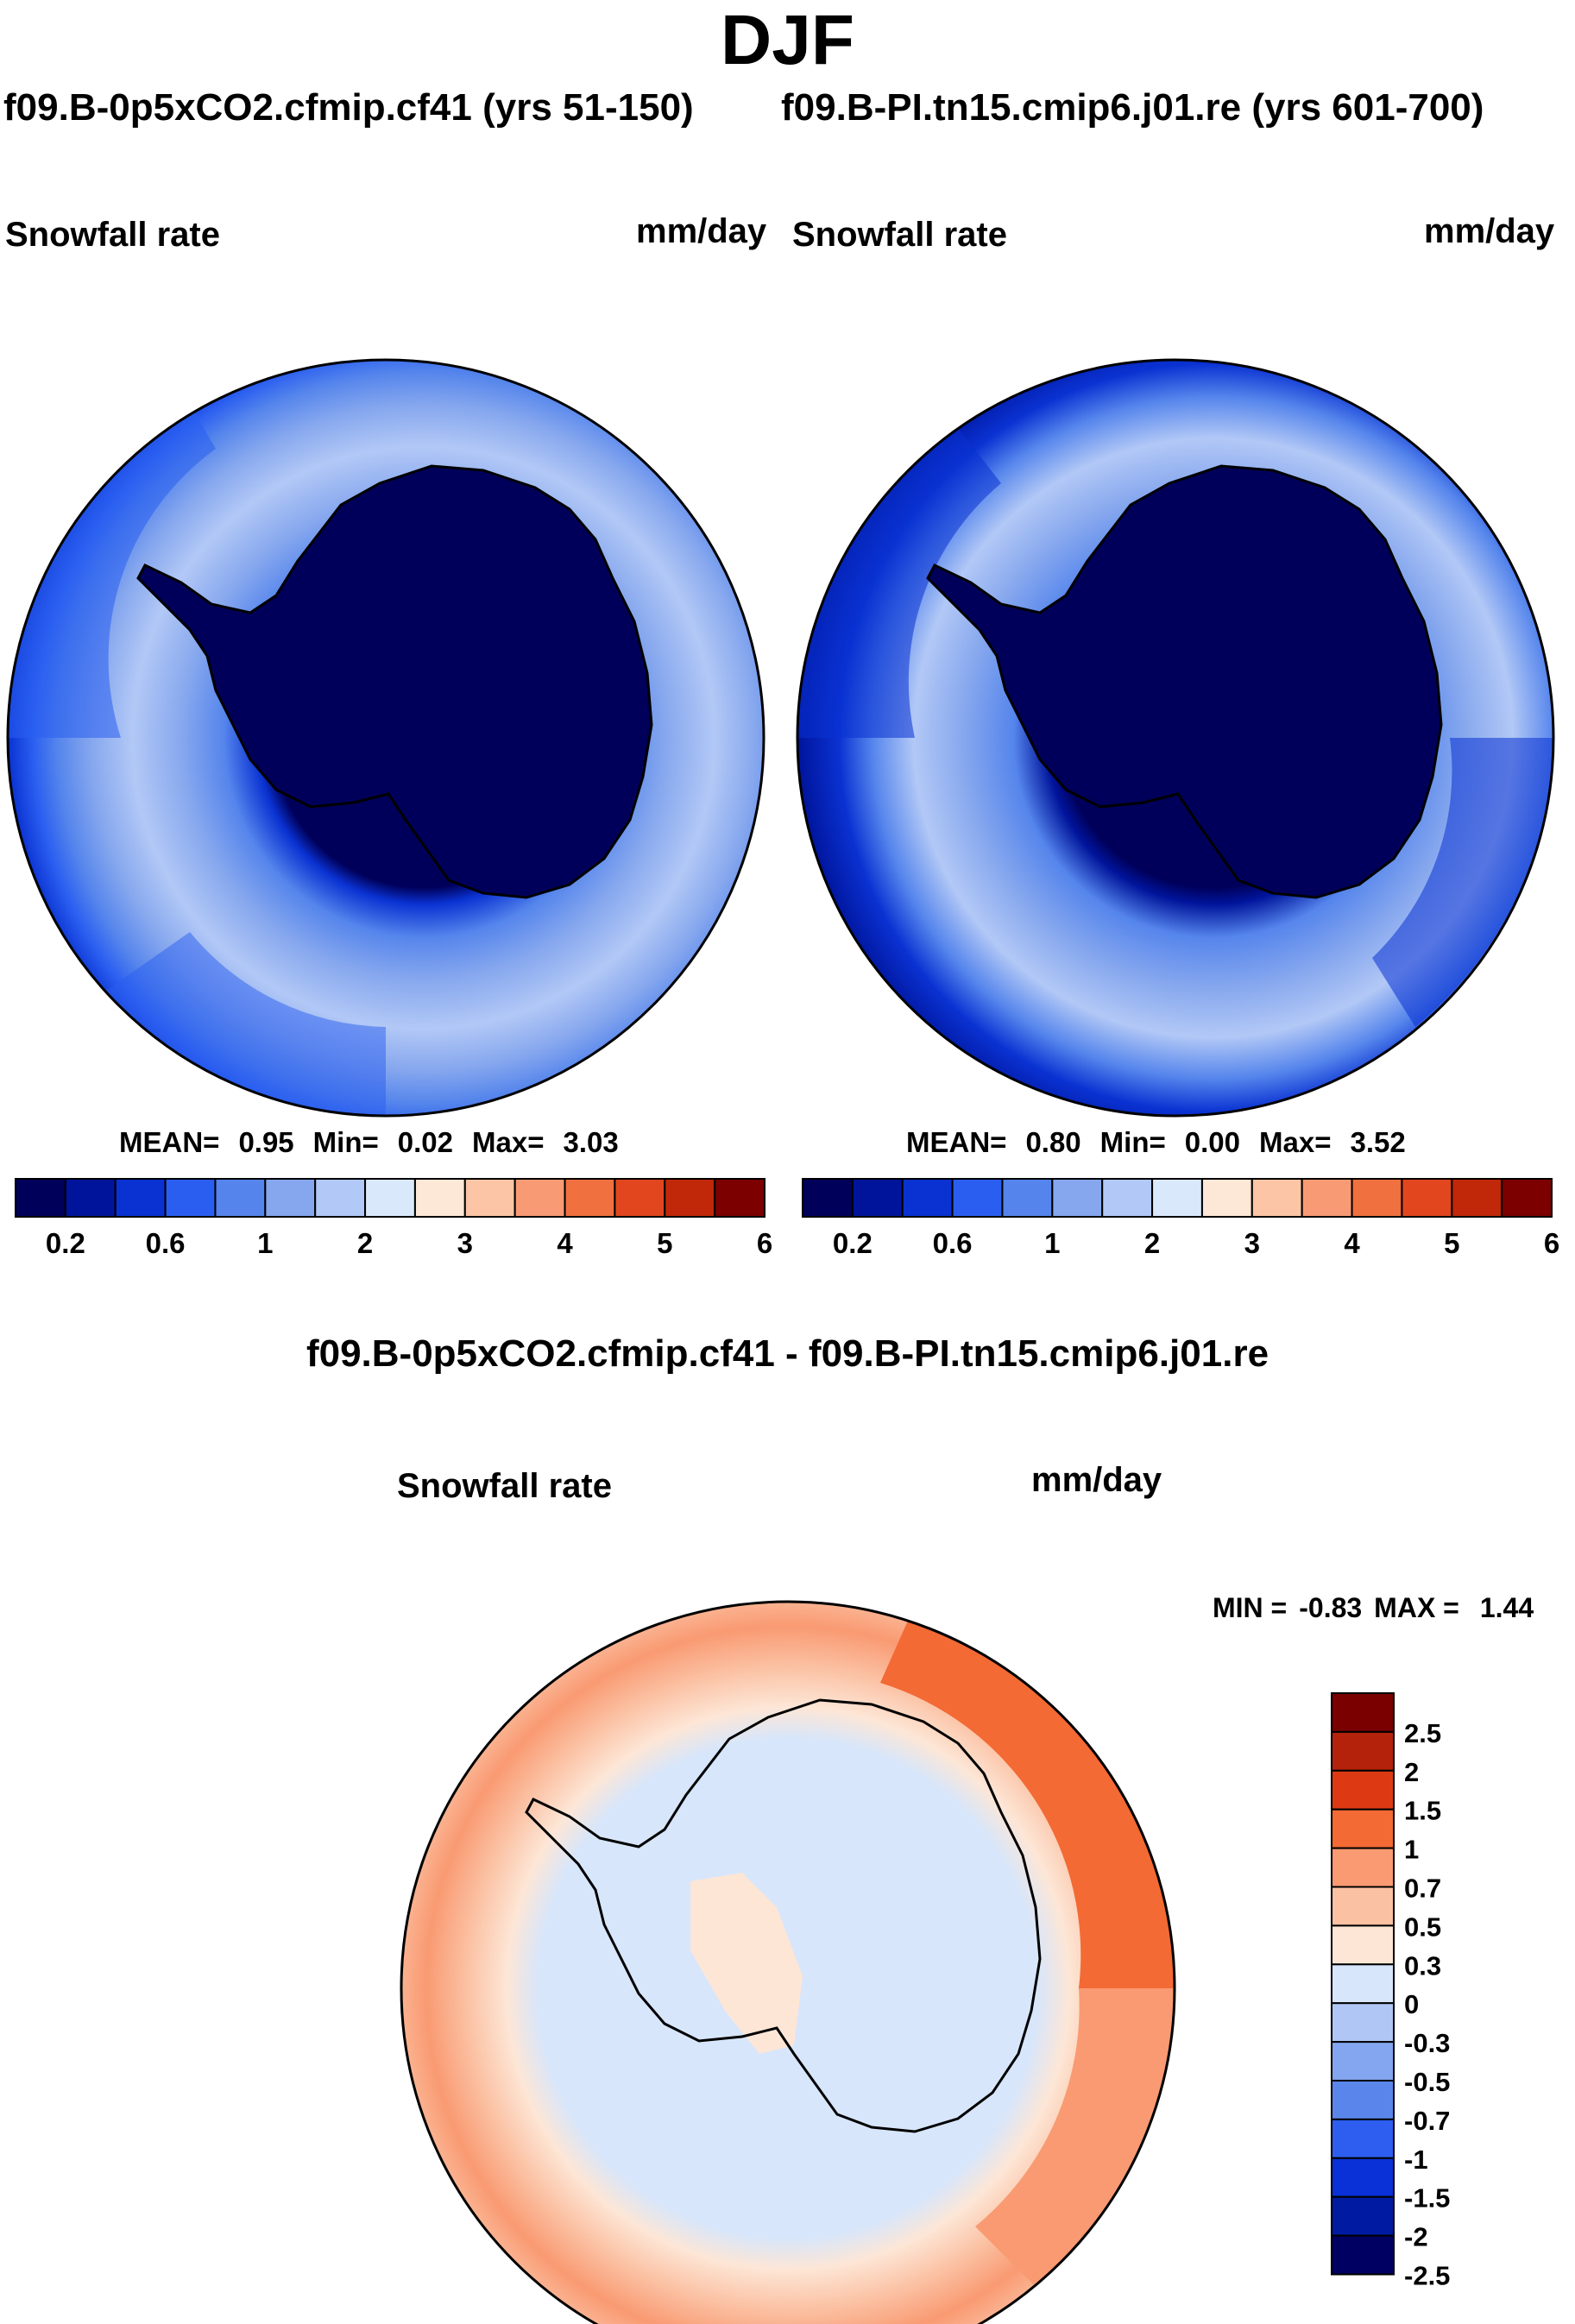 The width and height of the screenshot is (1575, 2324). What do you see at coordinates (505, 1486) in the screenshot?
I see `difference-variable: Snowfall rate` at bounding box center [505, 1486].